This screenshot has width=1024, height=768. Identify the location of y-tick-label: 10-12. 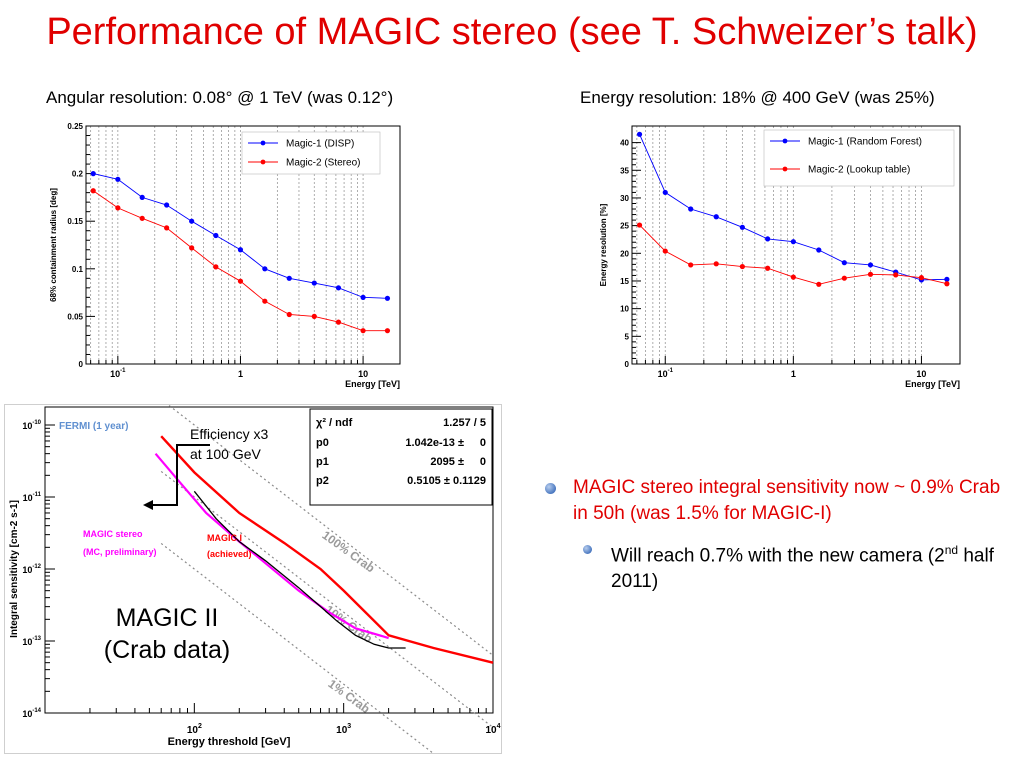
(31, 569).